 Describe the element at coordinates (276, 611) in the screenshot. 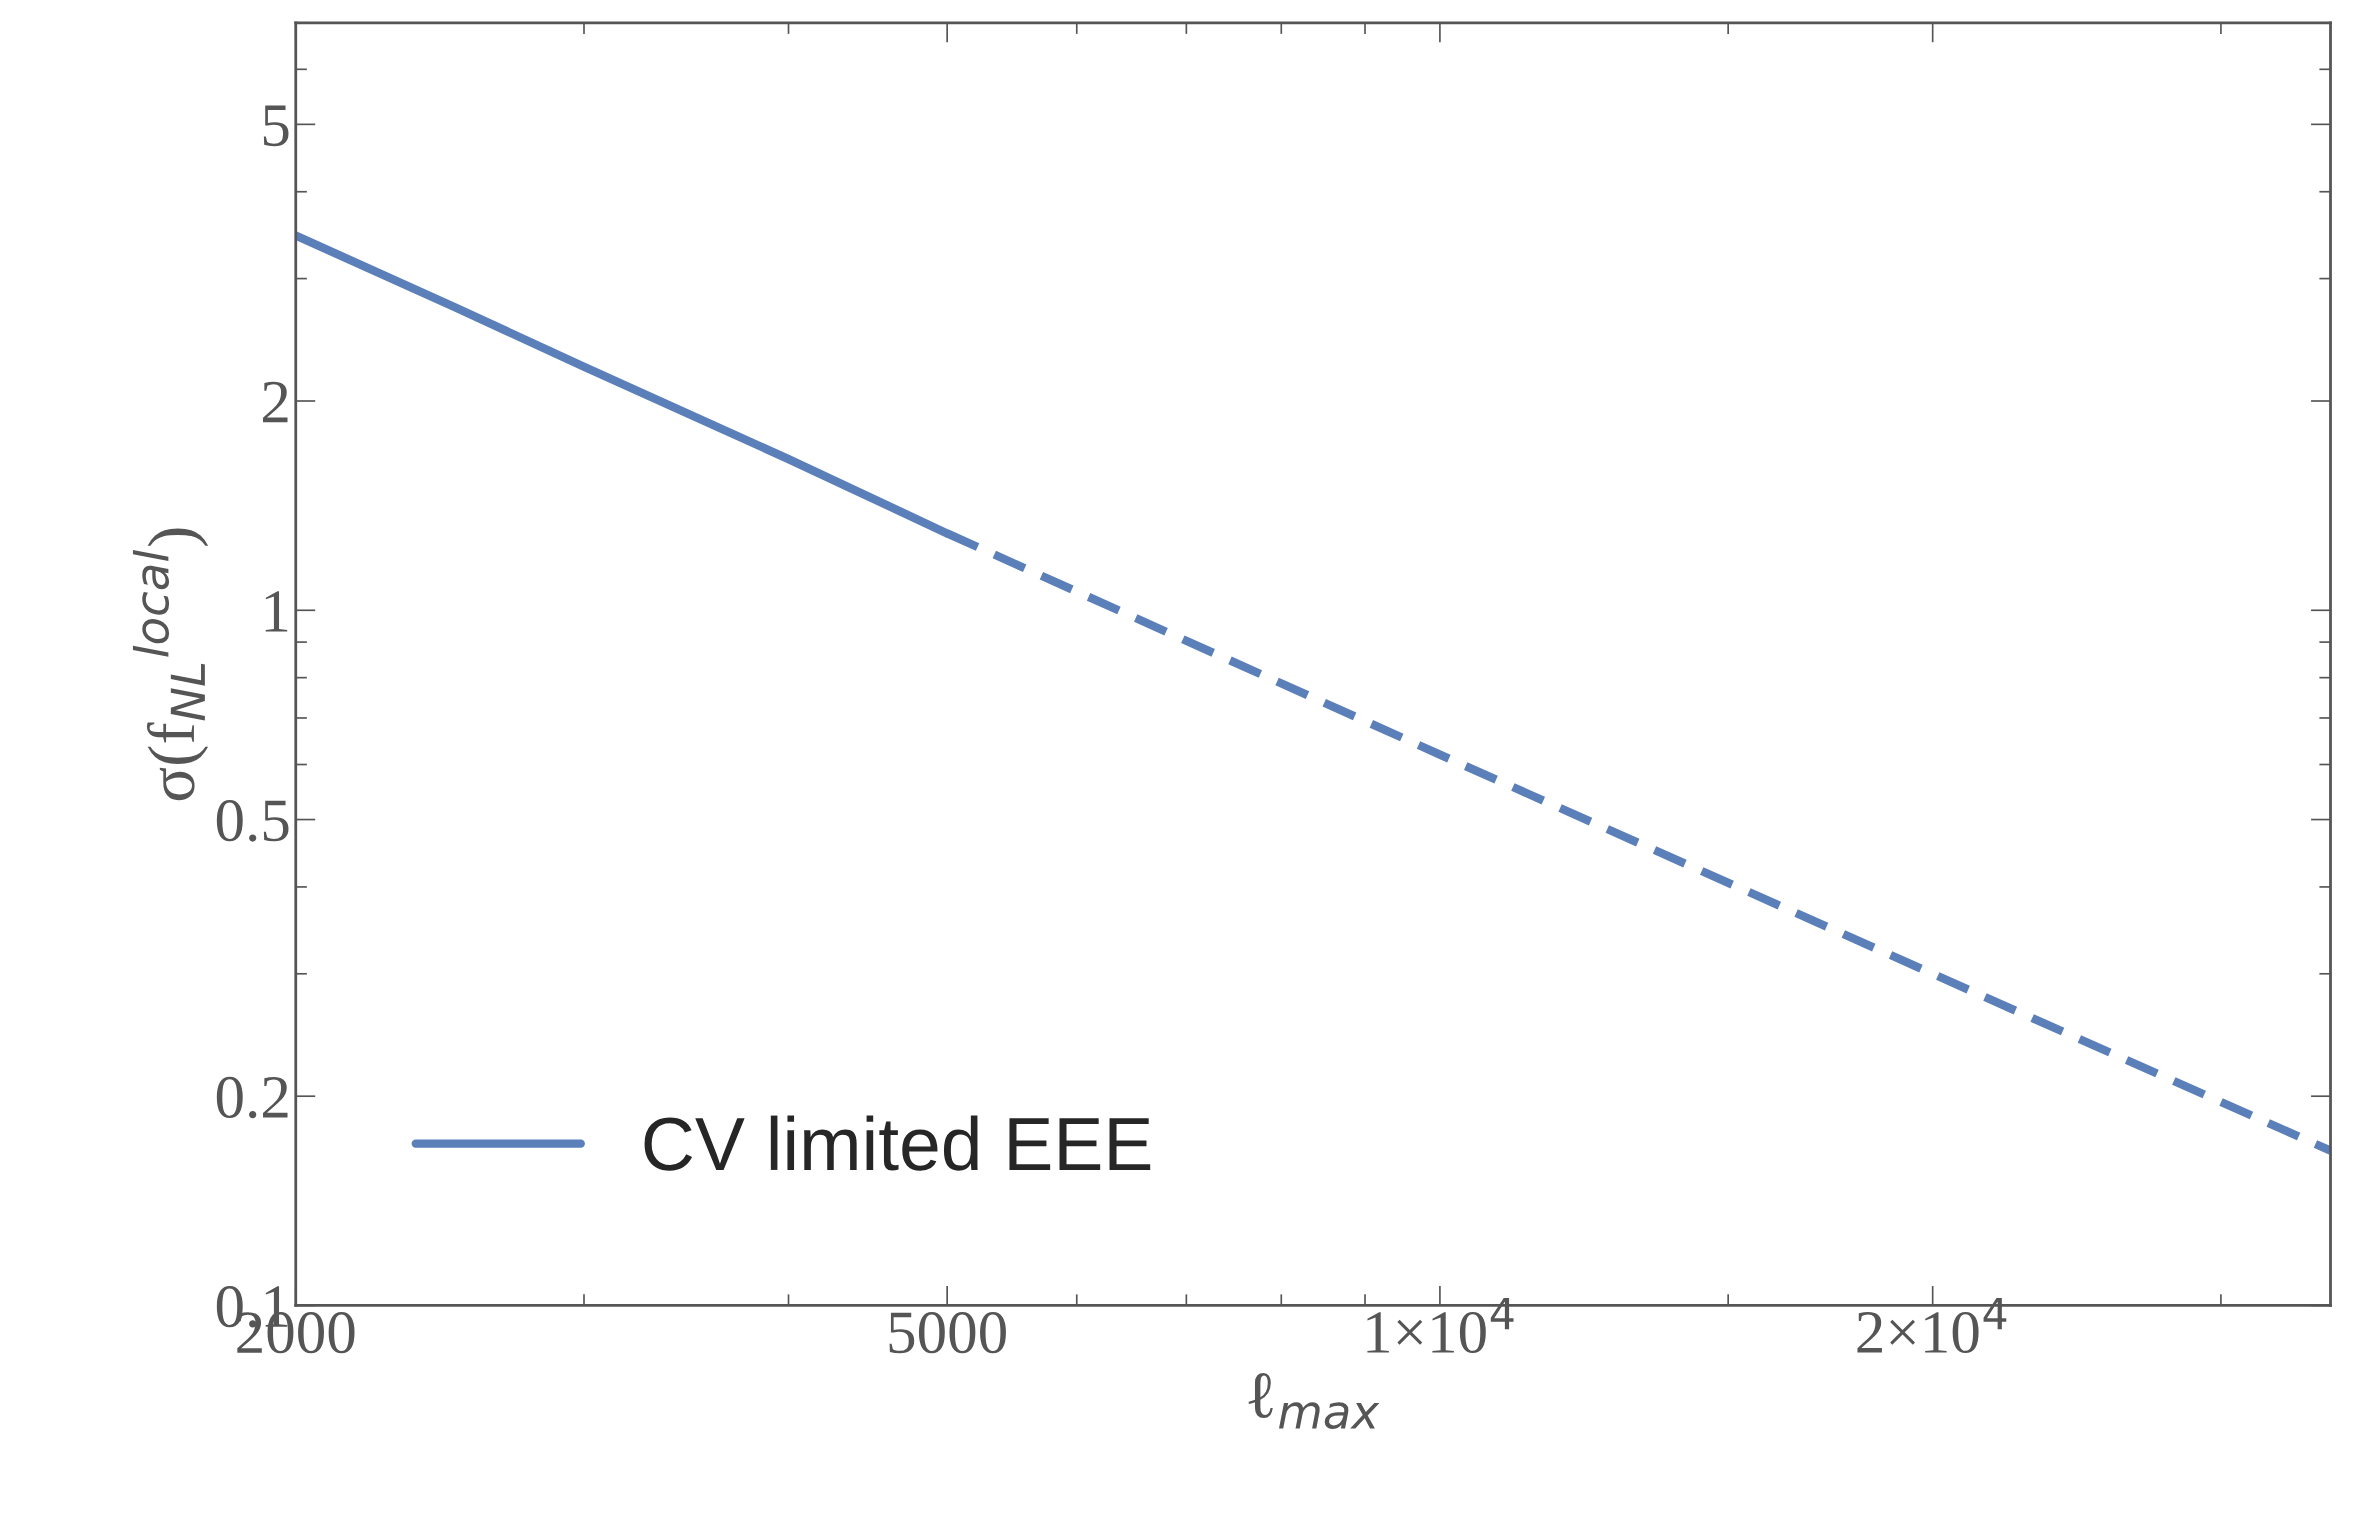

I see `y-tick-label: 1` at that location.